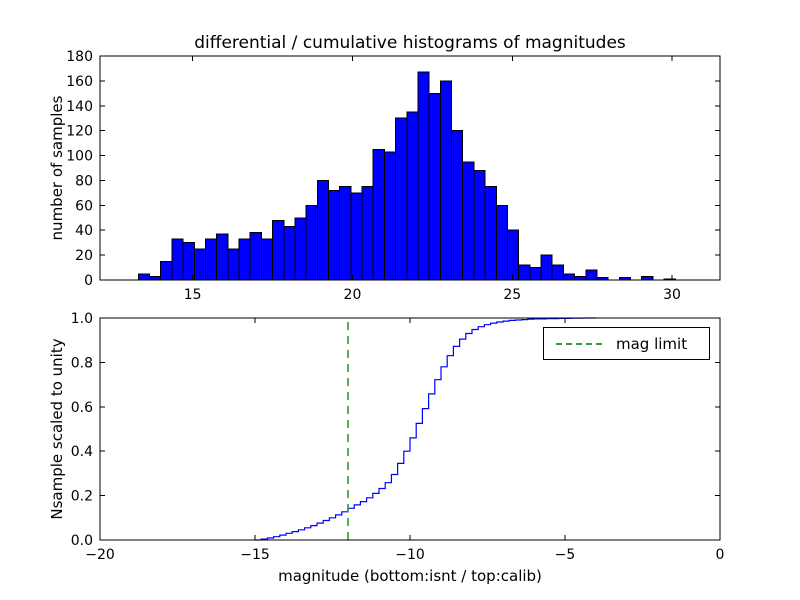 Image resolution: width=800 pixels, height=600 pixels. Describe the element at coordinates (57, 168) in the screenshot. I see `top-y-axis-label: number of samples` at that location.